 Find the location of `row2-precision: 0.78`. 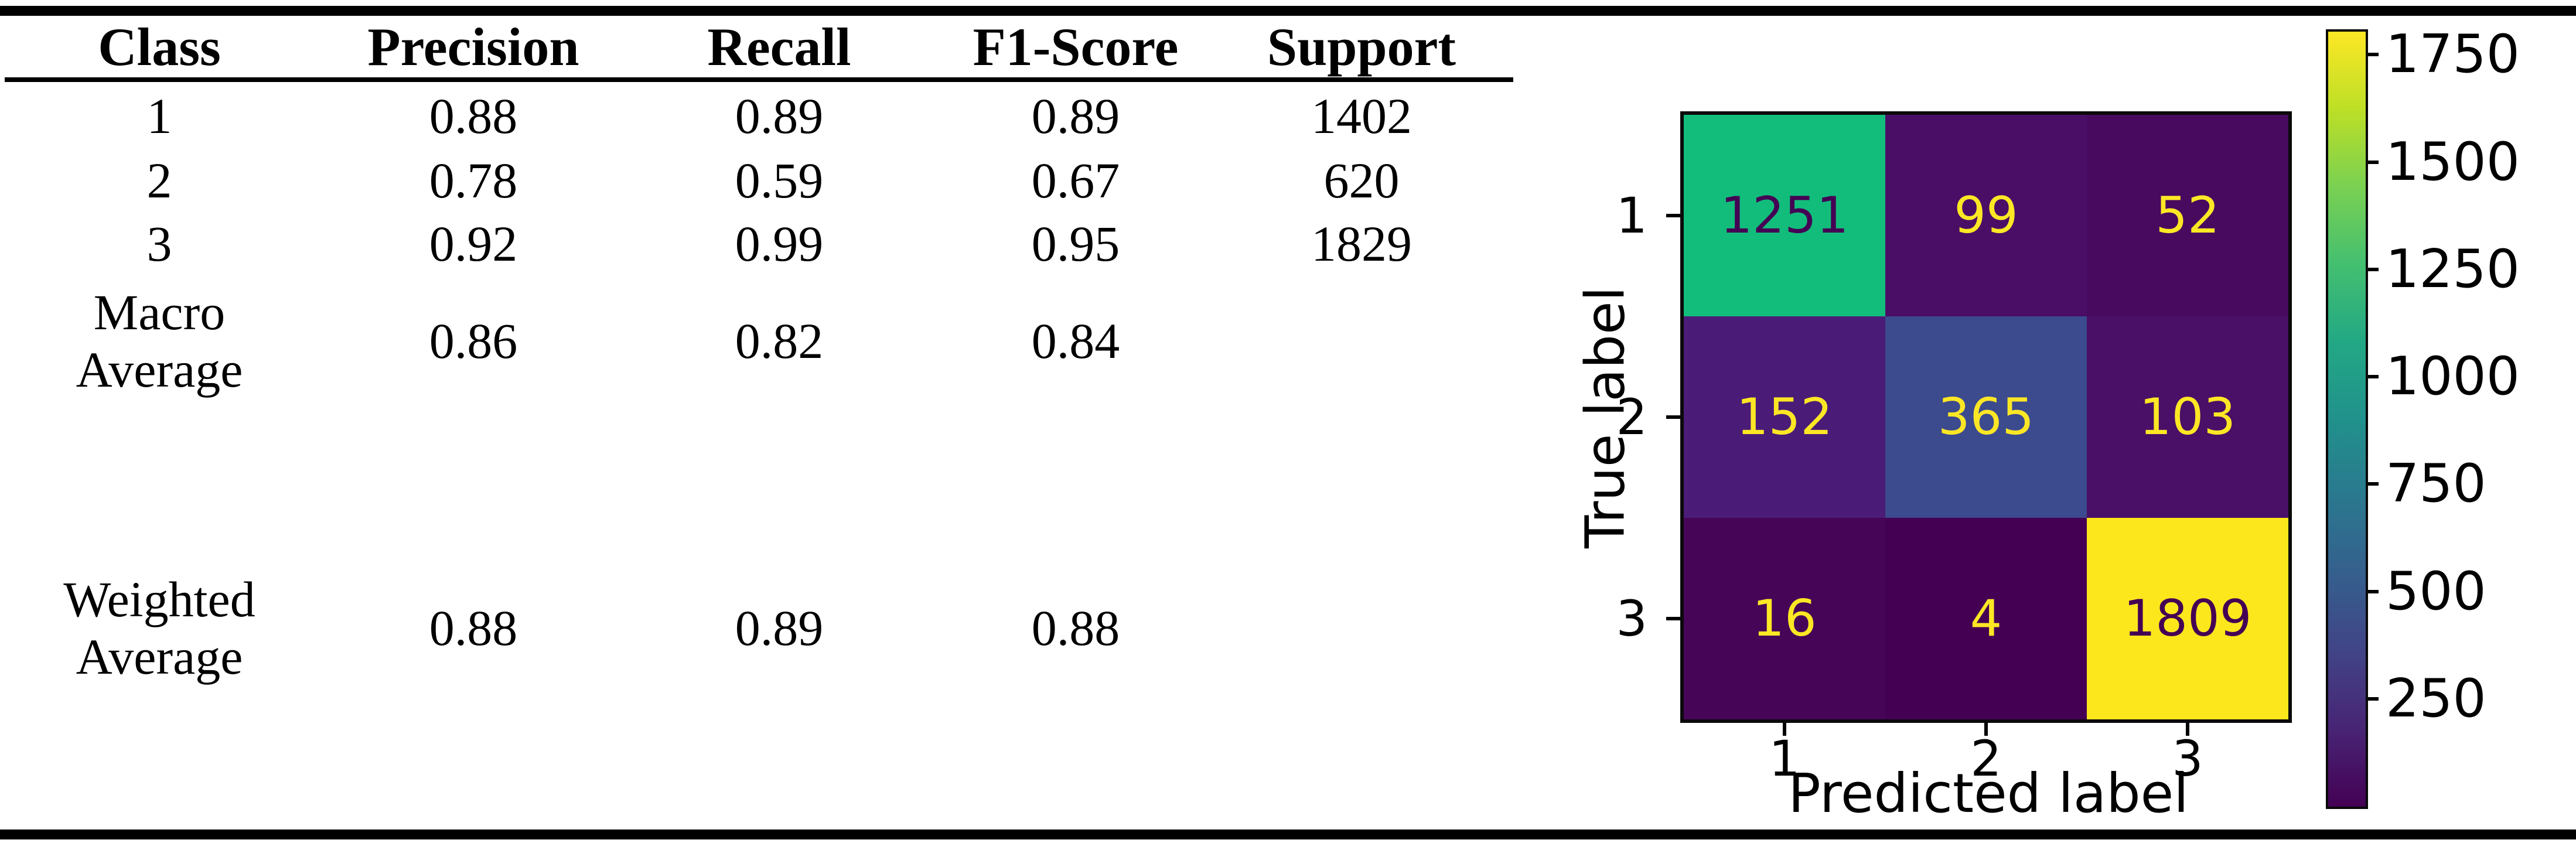

row2-precision: 0.78 is located at coordinates (473, 180).